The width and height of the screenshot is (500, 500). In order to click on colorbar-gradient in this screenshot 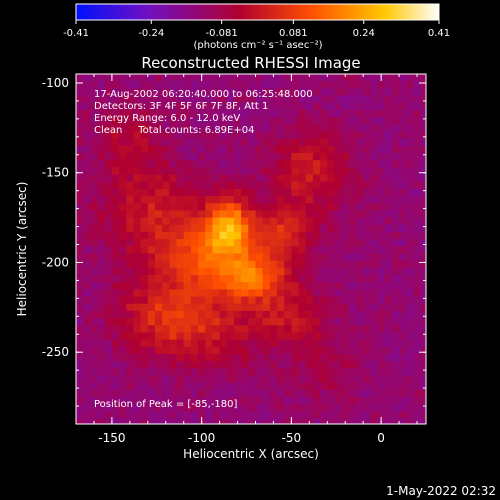, I will do `click(257, 12)`.